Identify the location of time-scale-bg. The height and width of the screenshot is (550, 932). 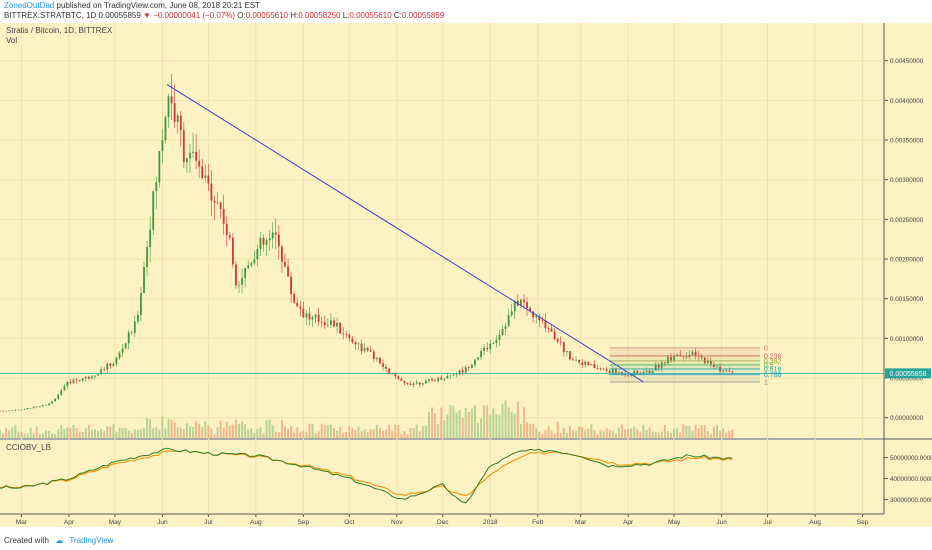
(466, 520).